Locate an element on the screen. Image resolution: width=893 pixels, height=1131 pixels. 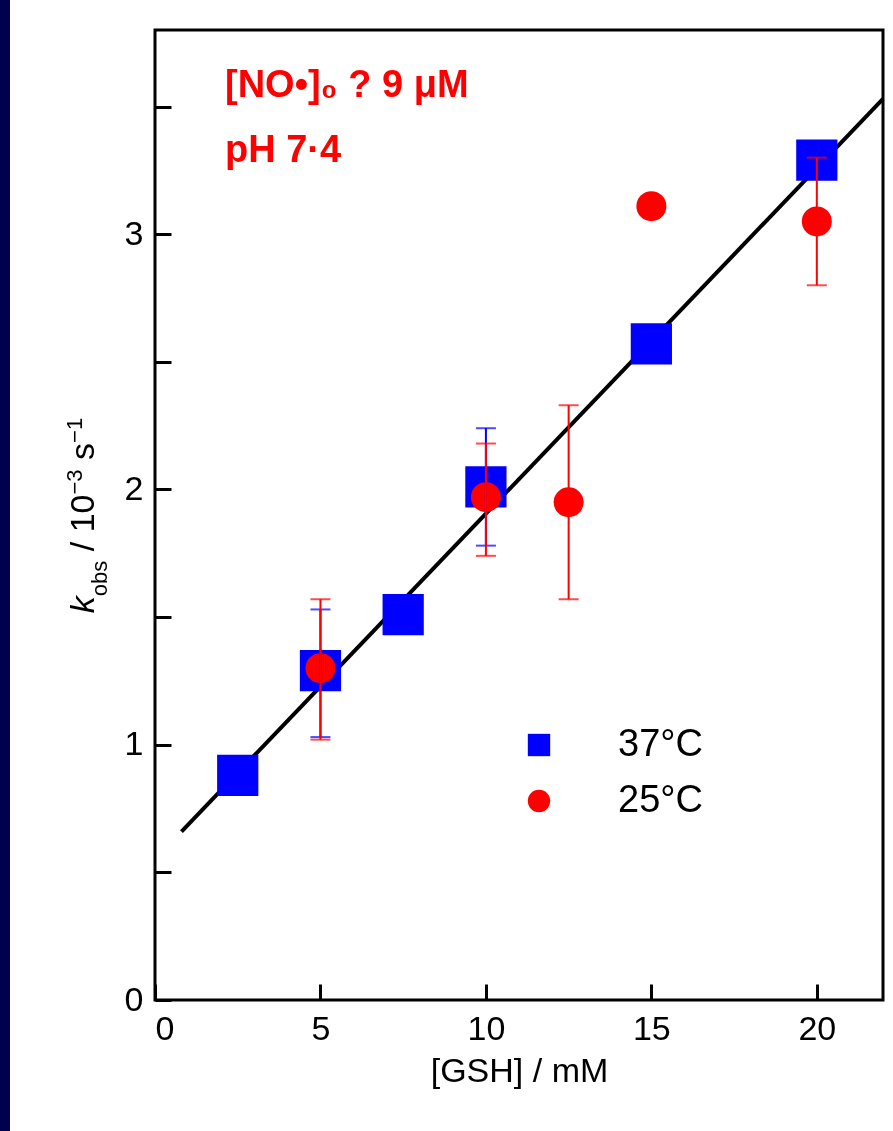
legend-label: 25°C is located at coordinates (660, 799).